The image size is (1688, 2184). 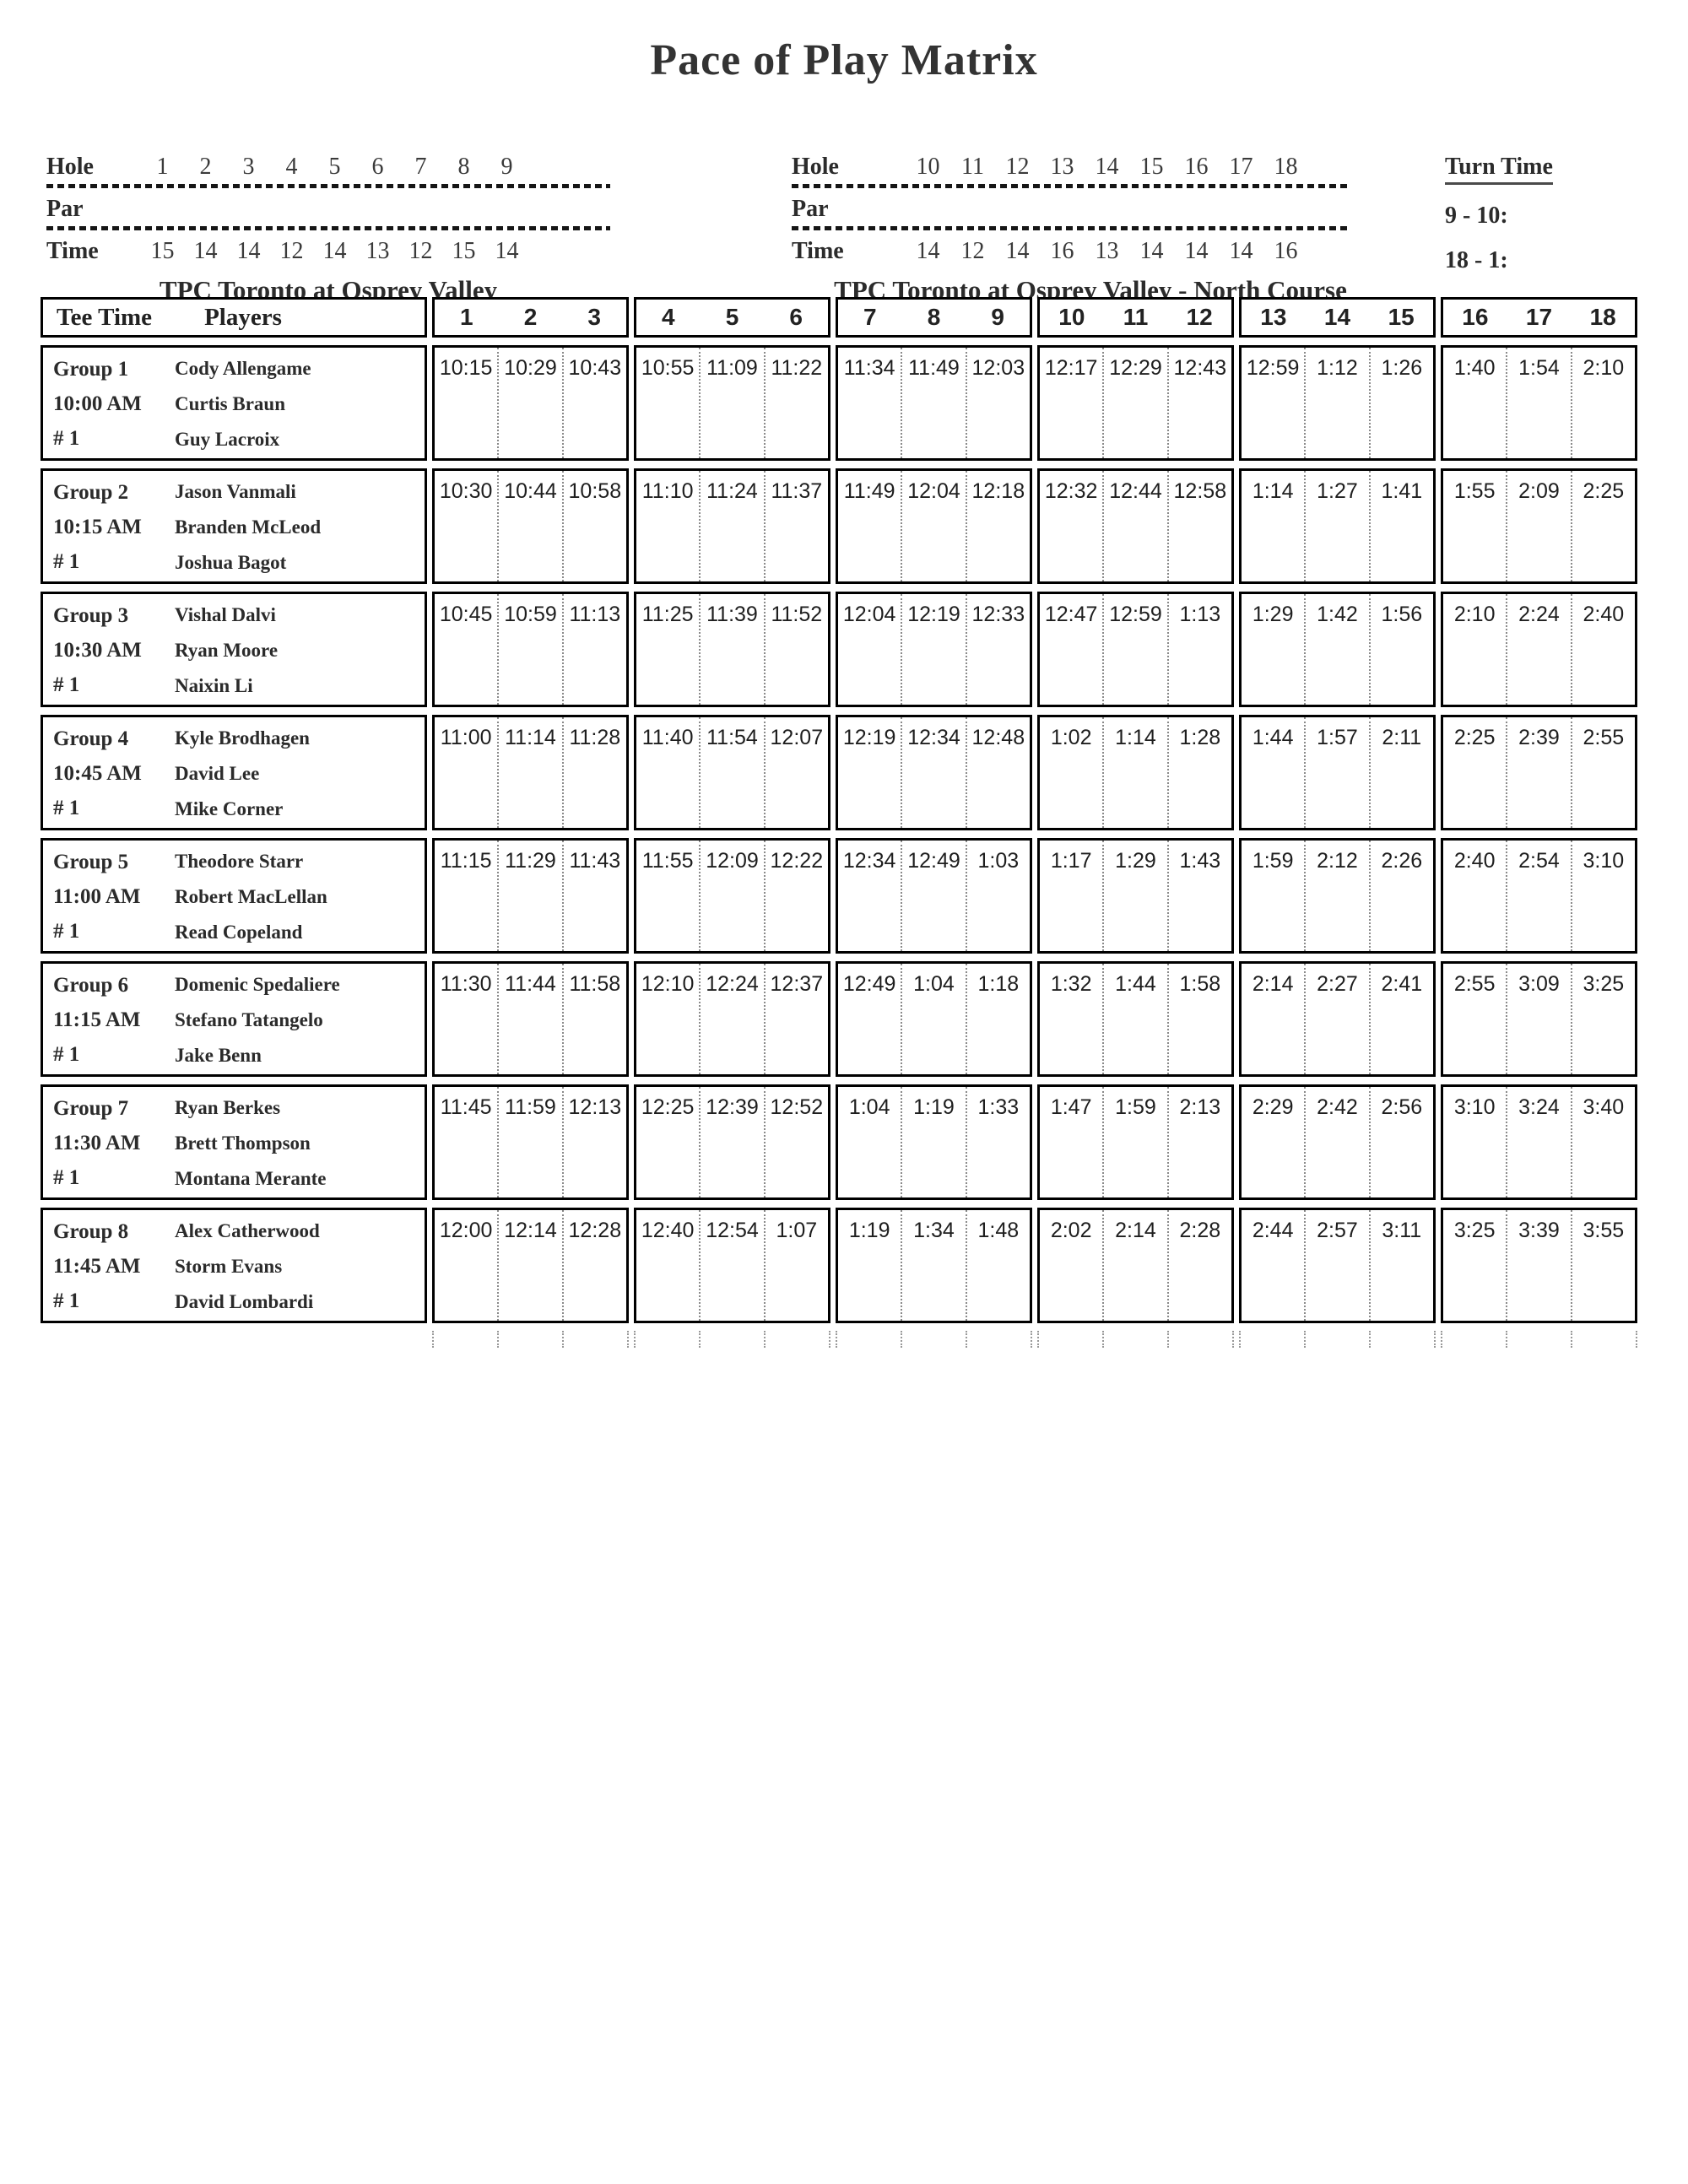 I want to click on pace-time-cell: 2:57, so click(x=1336, y=1265).